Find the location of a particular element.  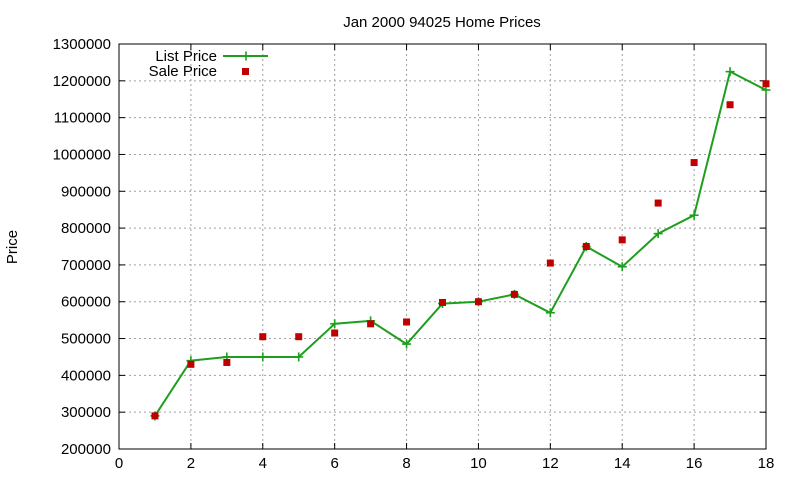

legend: List Price Sale Price is located at coordinates (208, 64).